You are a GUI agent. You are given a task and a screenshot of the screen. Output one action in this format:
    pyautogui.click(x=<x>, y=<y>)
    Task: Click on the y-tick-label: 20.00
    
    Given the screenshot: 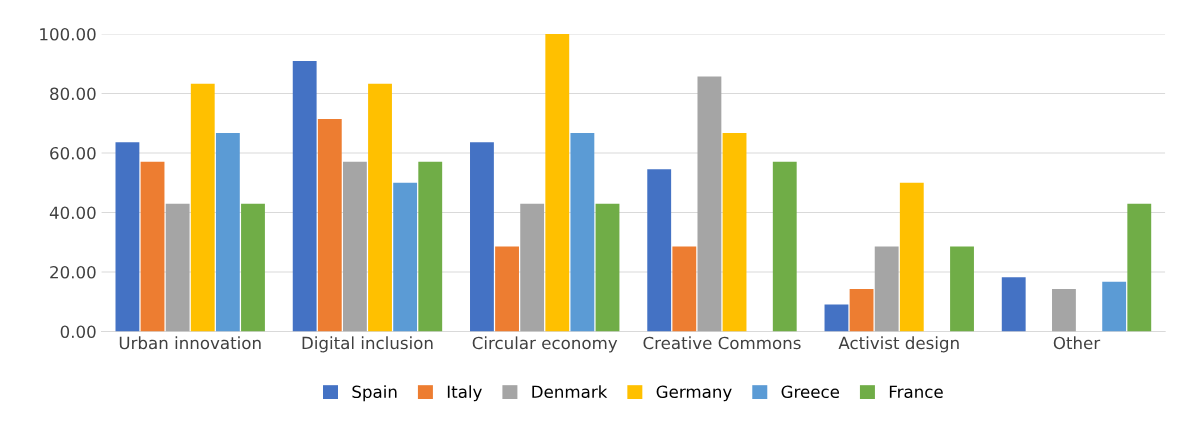 What is the action you would take?
    pyautogui.click(x=73, y=272)
    